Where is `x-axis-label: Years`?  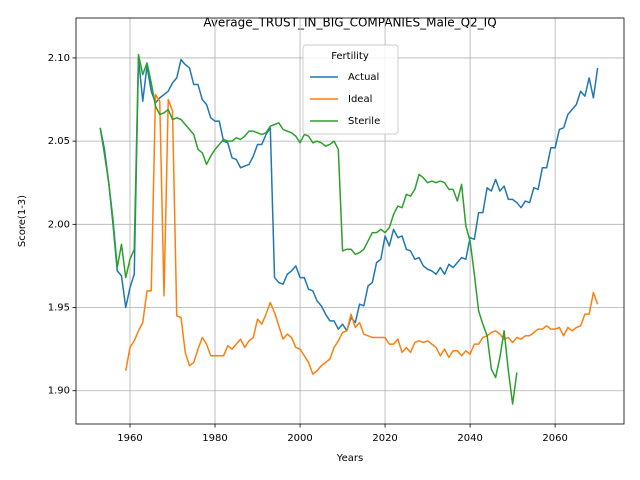 x-axis-label: Years is located at coordinates (349, 458).